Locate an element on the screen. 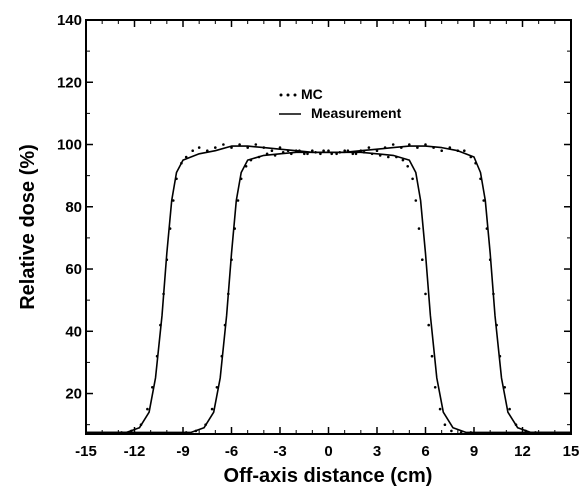  x-tick-label: -15 is located at coordinates (86, 451).